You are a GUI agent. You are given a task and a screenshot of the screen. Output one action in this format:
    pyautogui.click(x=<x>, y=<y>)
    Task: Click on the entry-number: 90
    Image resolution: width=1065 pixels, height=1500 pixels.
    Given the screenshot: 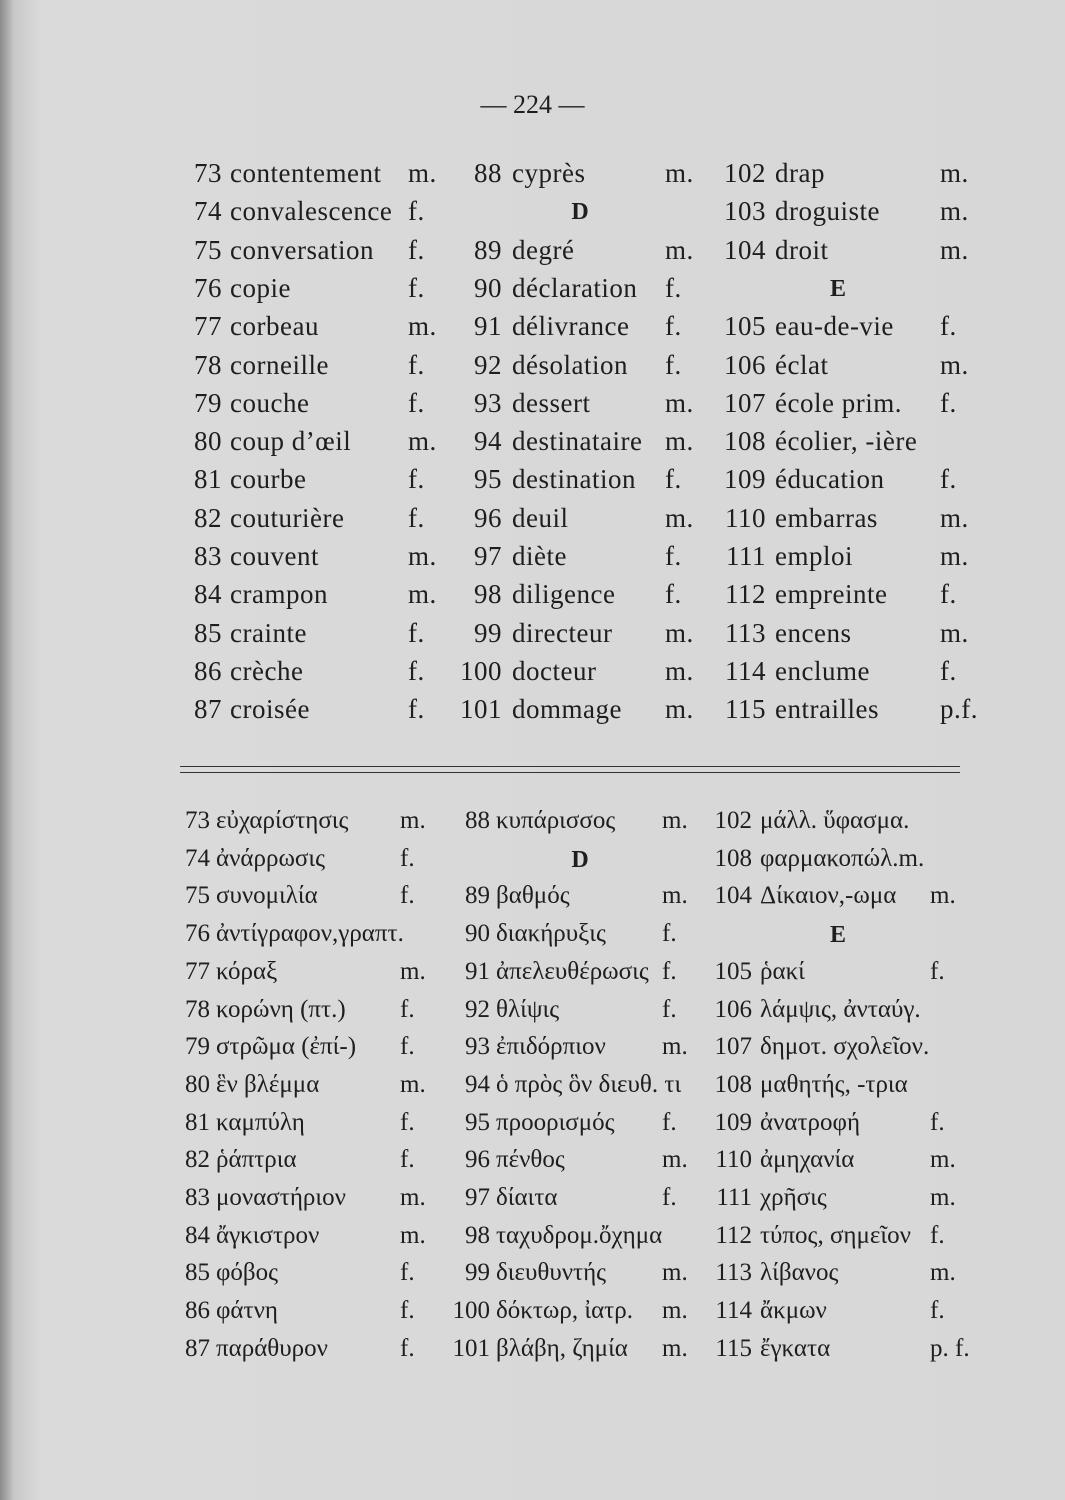 What is the action you would take?
    pyautogui.click(x=477, y=934)
    